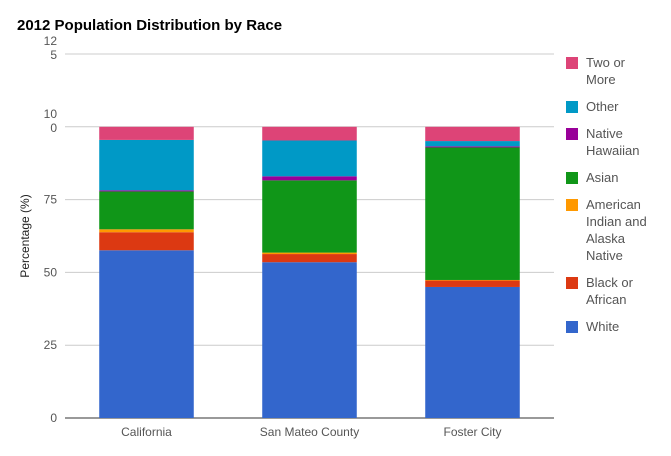 This screenshot has width=671, height=456. What do you see at coordinates (51, 121) in the screenshot?
I see `y-tick-label: 10 0` at bounding box center [51, 121].